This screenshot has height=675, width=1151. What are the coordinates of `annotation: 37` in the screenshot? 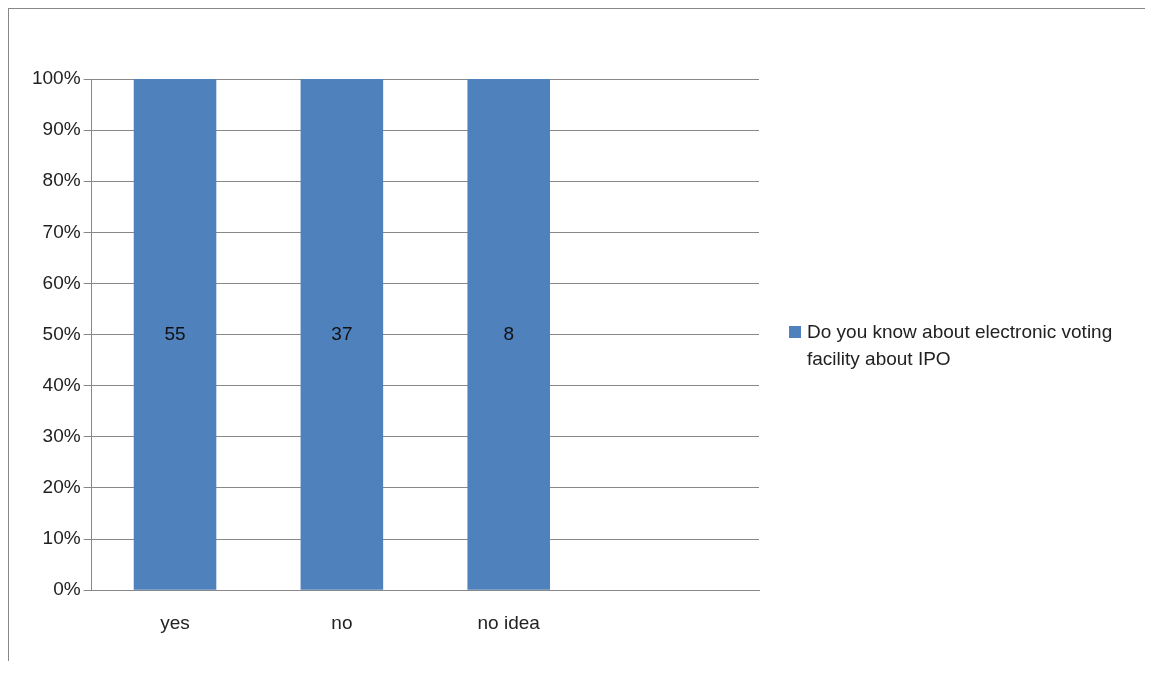 It's located at (342, 333).